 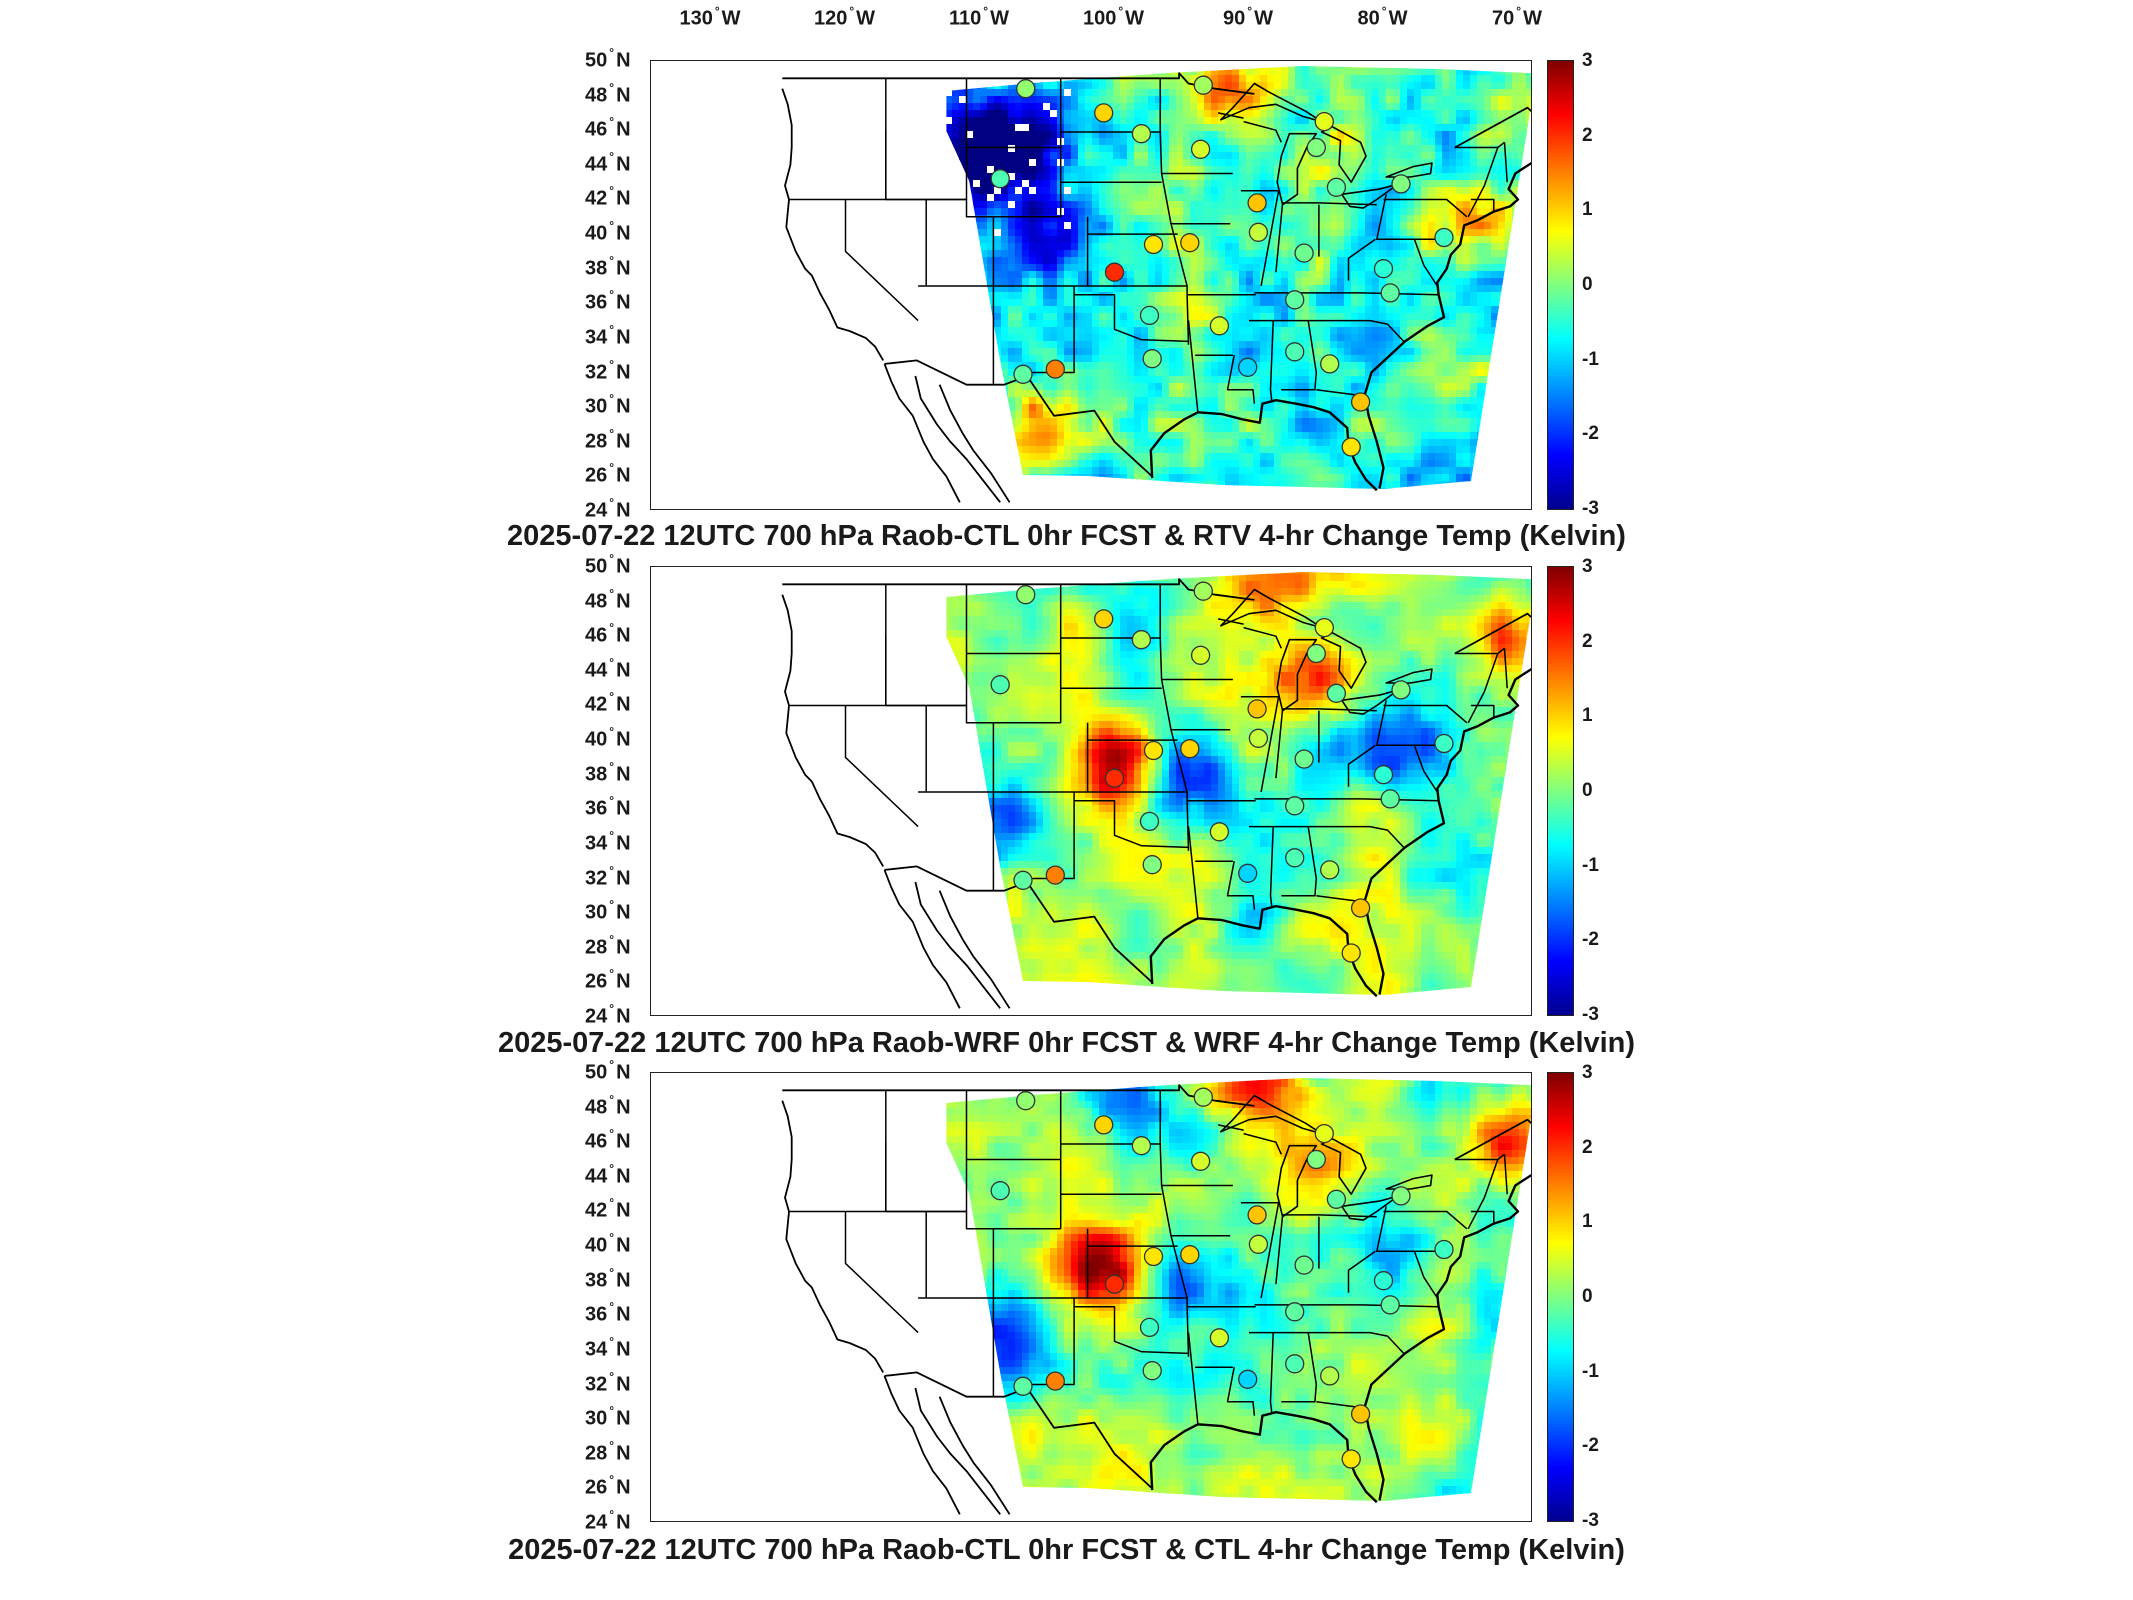 What do you see at coordinates (608, 1175) in the screenshot?
I see `latitude-tick-label: 44 ° N` at bounding box center [608, 1175].